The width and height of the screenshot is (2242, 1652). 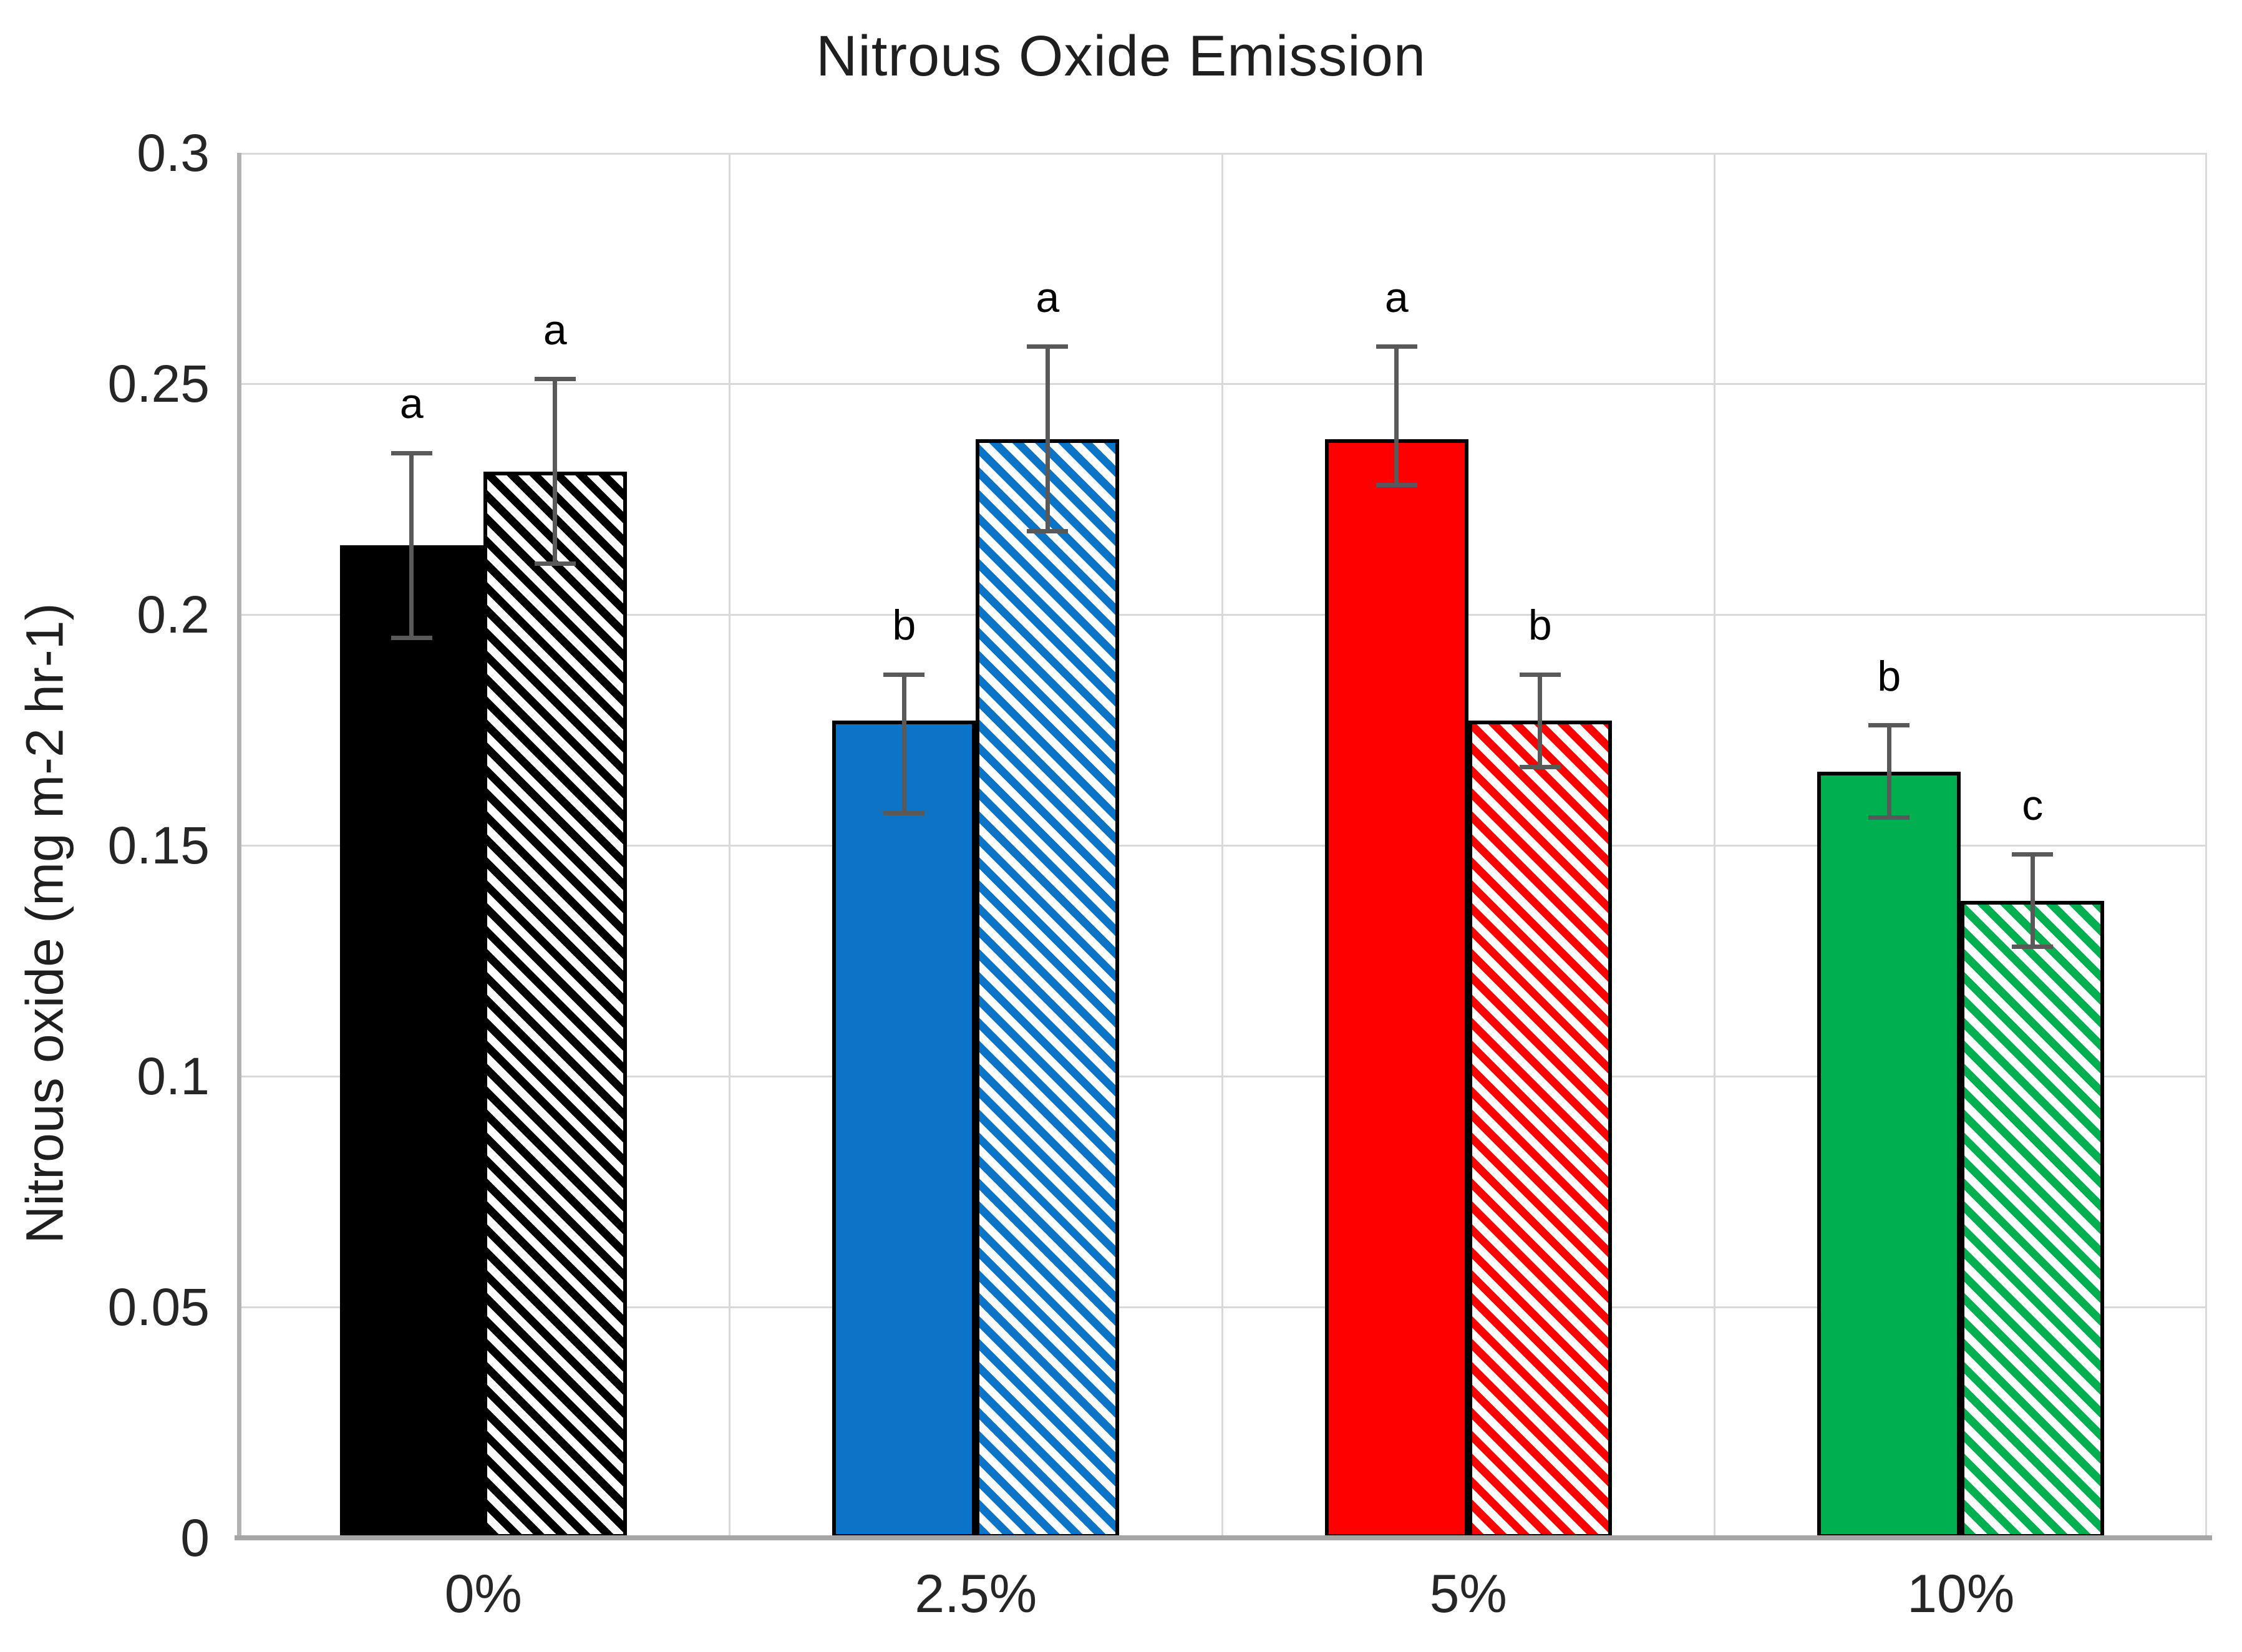 What do you see at coordinates (1468, 1594) in the screenshot?
I see `x-tick-label: 5%` at bounding box center [1468, 1594].